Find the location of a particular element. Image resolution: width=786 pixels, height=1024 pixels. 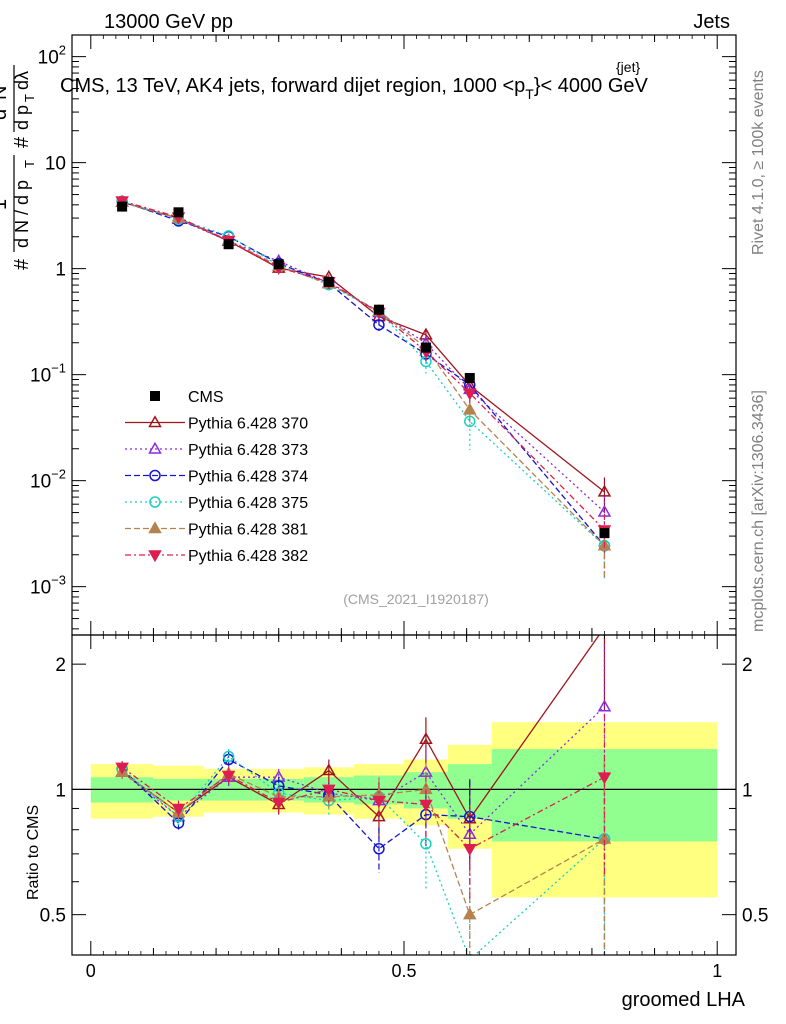

legend-entry-3: Pythia 6.428 374 is located at coordinates (216, 477).